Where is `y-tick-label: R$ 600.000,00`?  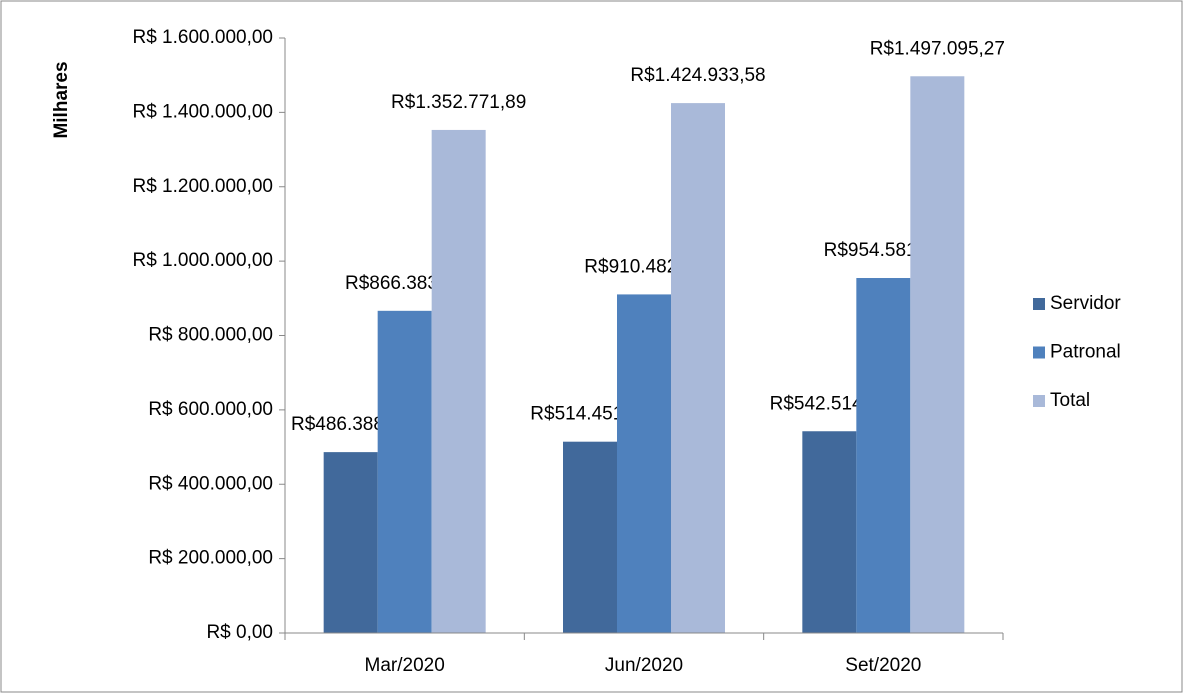
y-tick-label: R$ 600.000,00 is located at coordinates (210, 409).